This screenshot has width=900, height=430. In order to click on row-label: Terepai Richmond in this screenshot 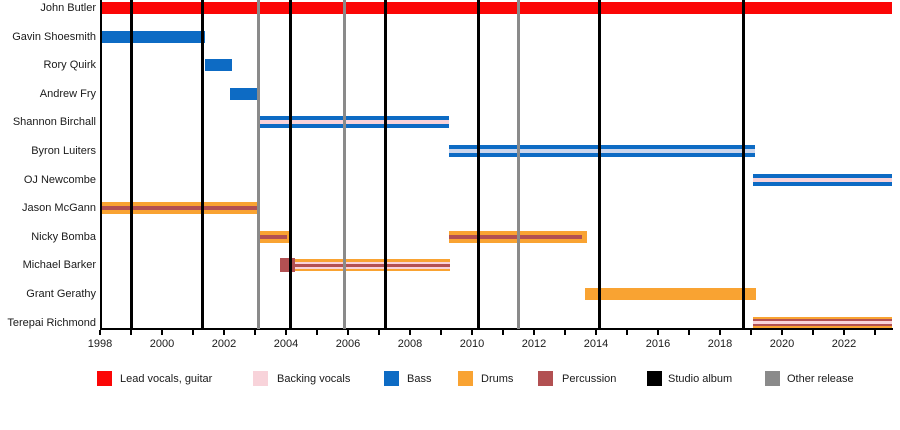, I will do `click(51, 322)`.